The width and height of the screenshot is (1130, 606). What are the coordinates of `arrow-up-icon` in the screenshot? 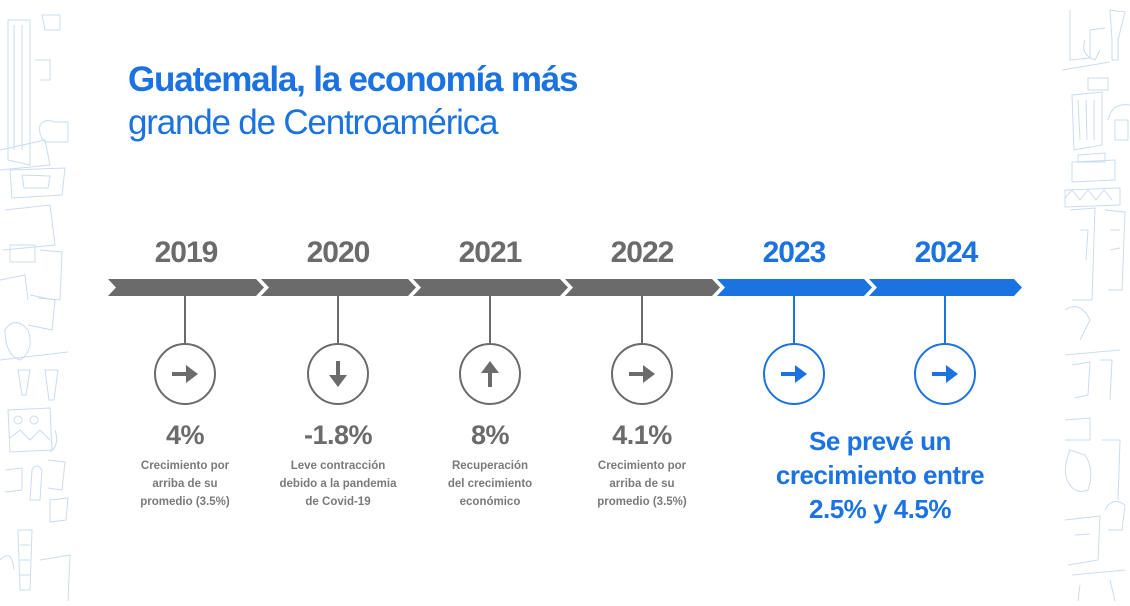 It's located at (490, 374).